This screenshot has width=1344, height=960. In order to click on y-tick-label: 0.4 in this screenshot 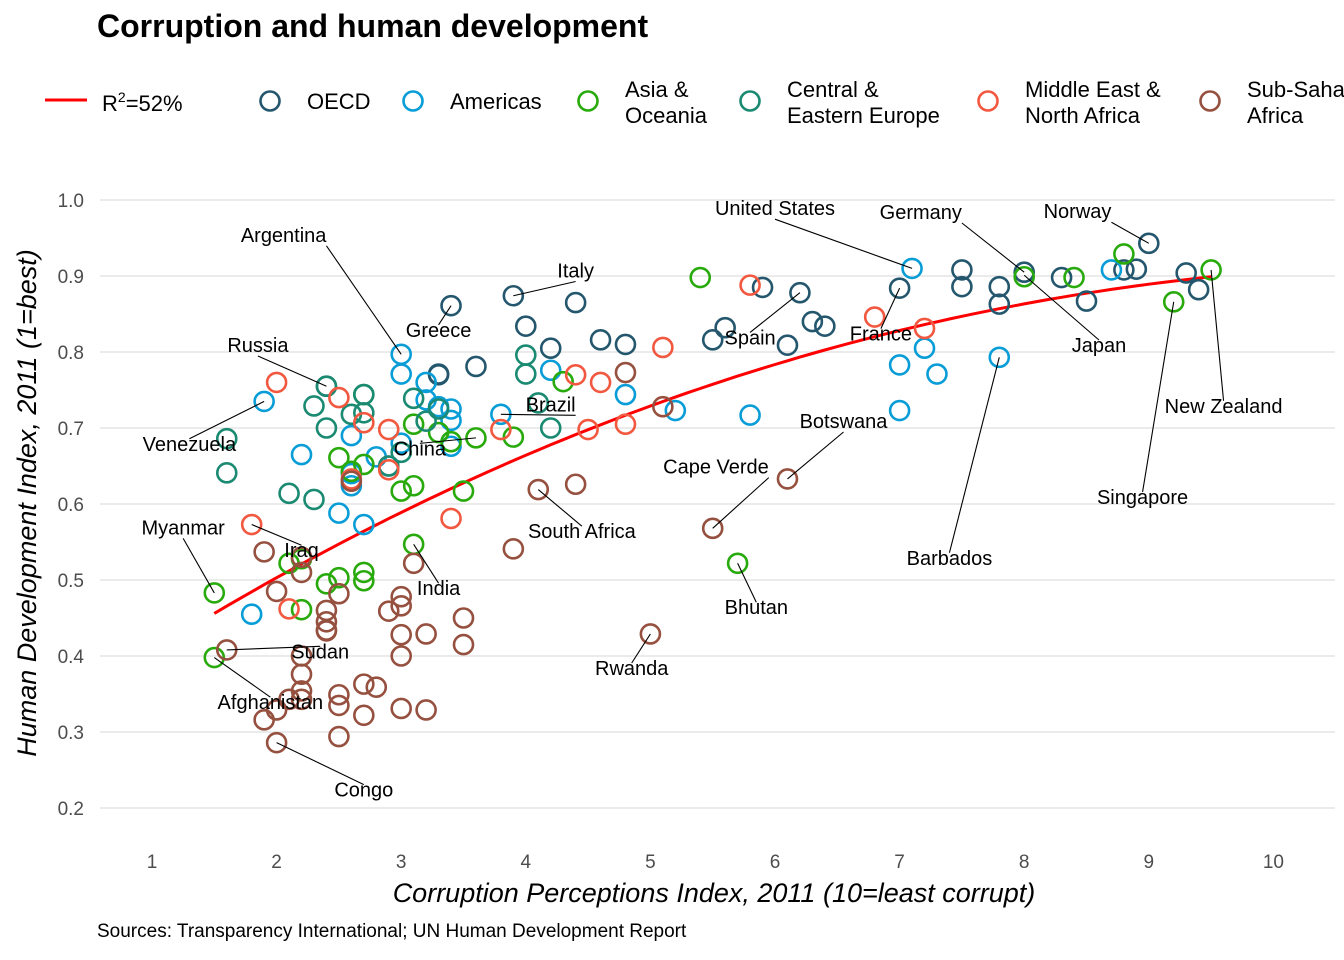, I will do `click(71, 657)`.